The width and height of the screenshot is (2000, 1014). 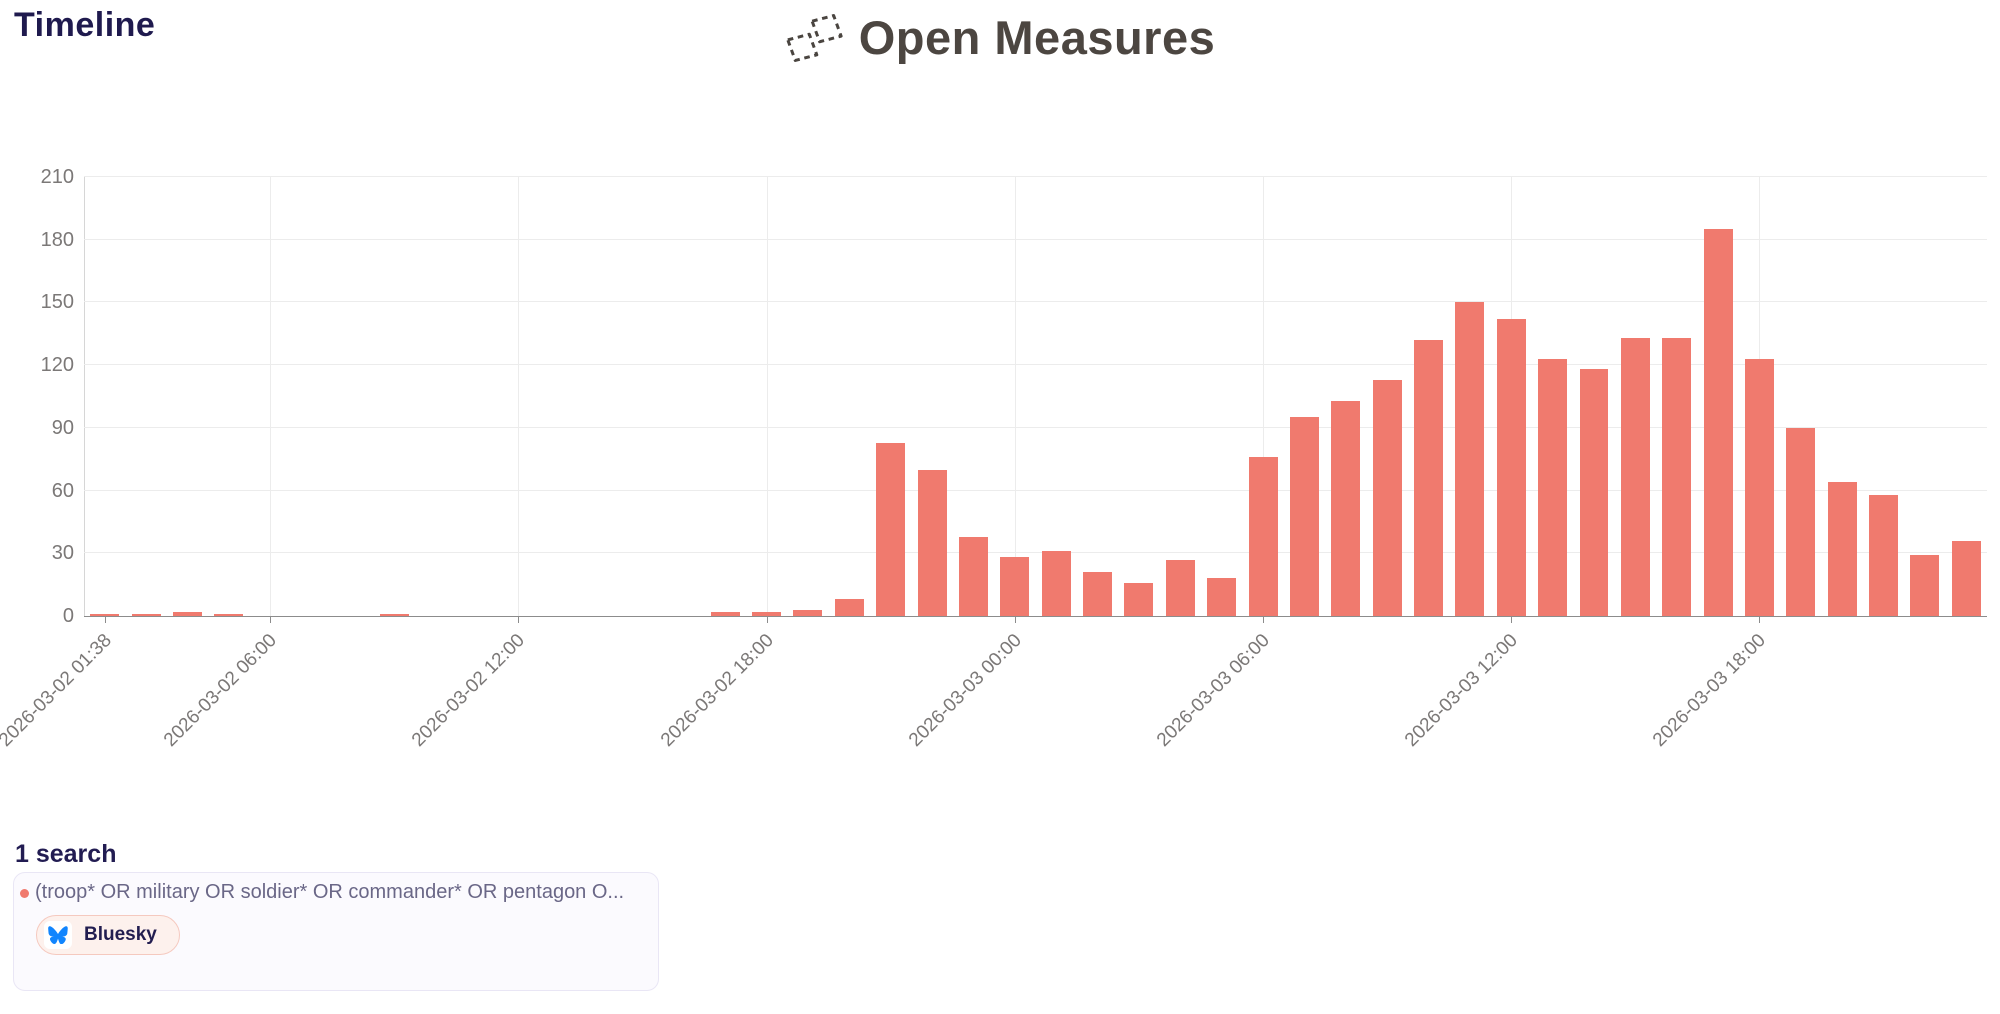 I want to click on series-color-dot-icon, so click(x=24, y=893).